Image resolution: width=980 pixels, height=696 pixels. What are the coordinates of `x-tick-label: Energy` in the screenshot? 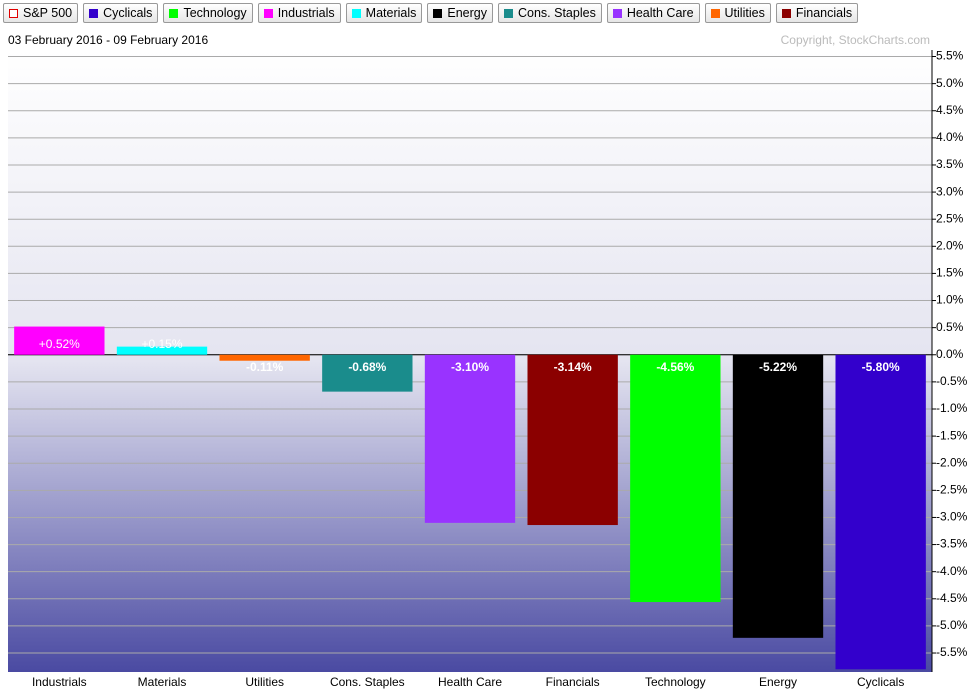 It's located at (778, 682).